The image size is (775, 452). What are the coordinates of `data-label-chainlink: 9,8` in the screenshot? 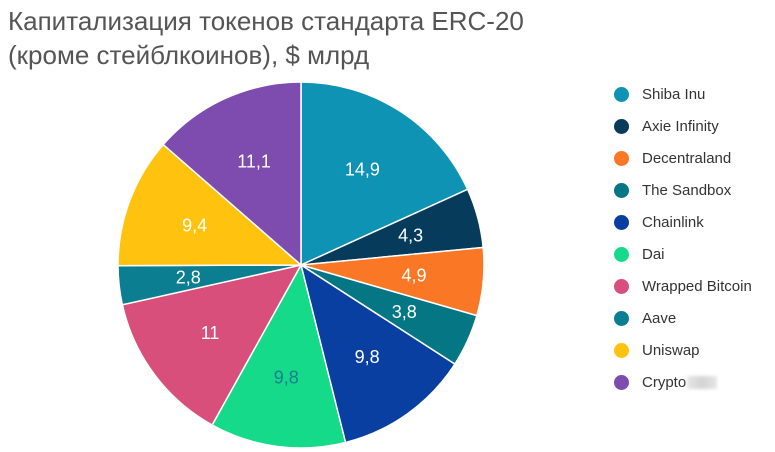 It's located at (367, 357).